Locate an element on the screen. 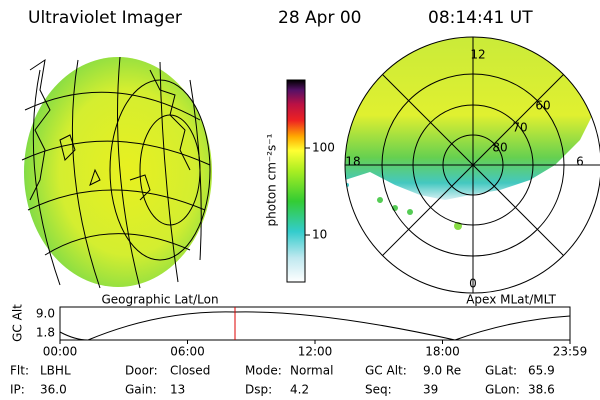 This screenshot has height=400, width=600. status-label: Dsp: is located at coordinates (258, 390).